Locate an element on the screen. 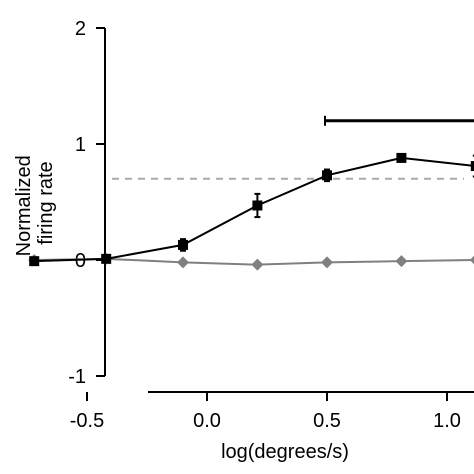 The height and width of the screenshot is (474, 474). x-axis-title: log(degrees/s) is located at coordinates (285, 452).